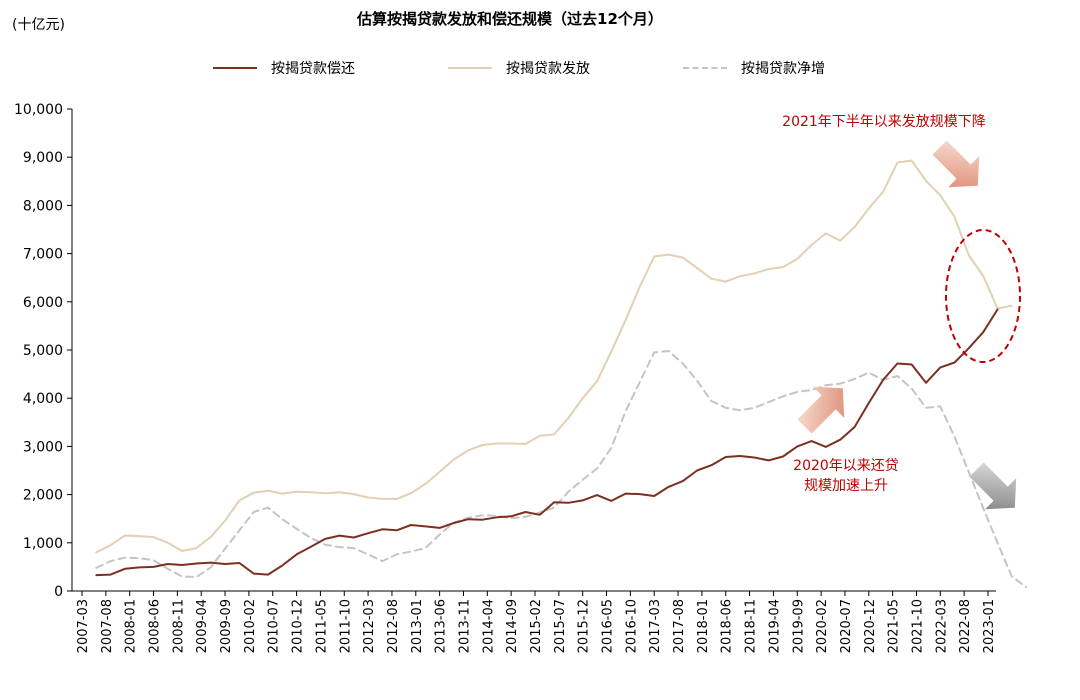  I want to click on x-tick-label: 2008-01, so click(131, 626).